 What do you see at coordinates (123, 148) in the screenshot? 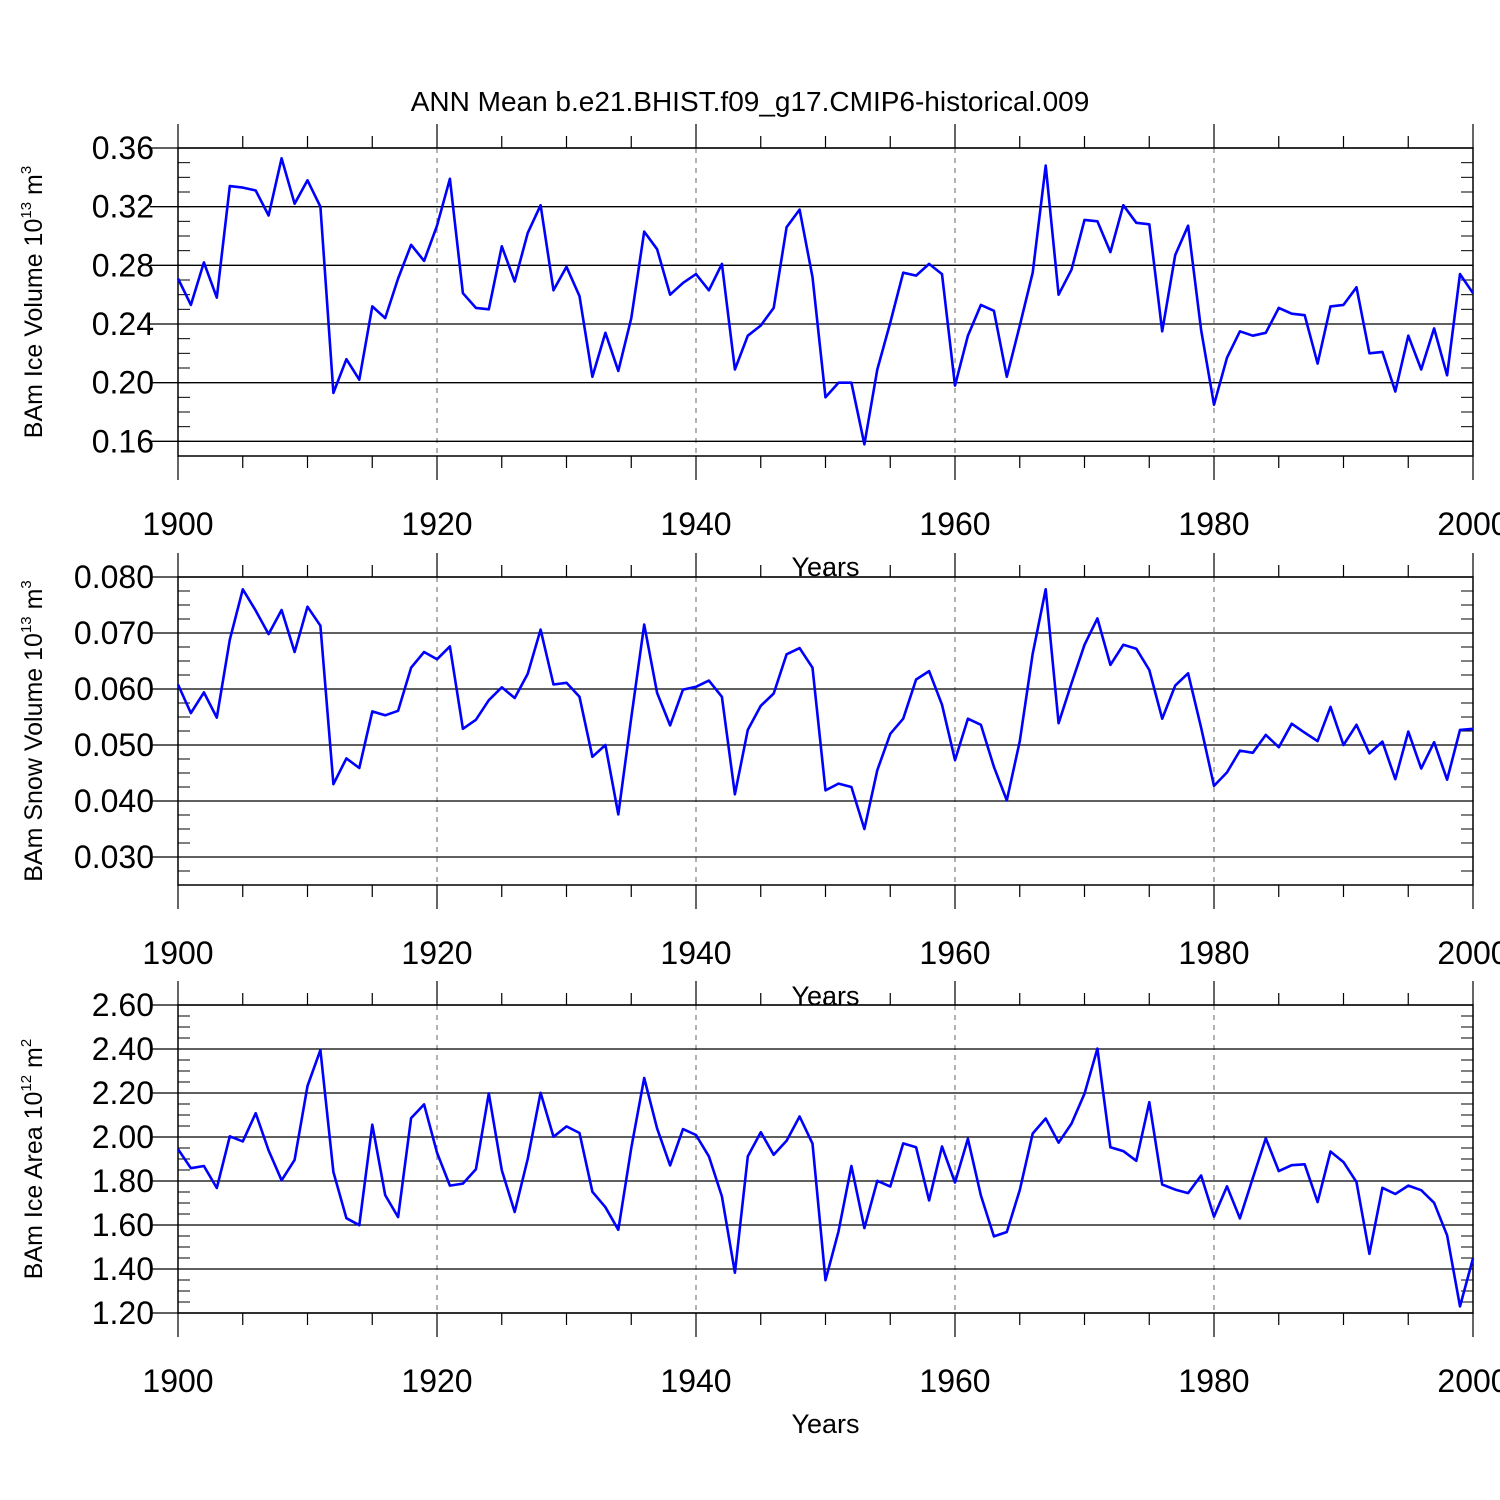
I see `y-tick-label: 0.36` at bounding box center [123, 148].